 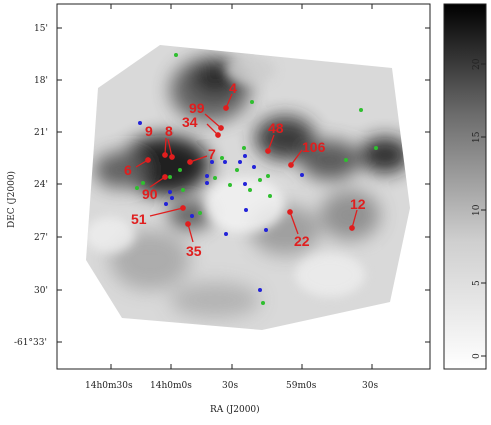 I want to click on source-label-34: 34, so click(x=190, y=122).